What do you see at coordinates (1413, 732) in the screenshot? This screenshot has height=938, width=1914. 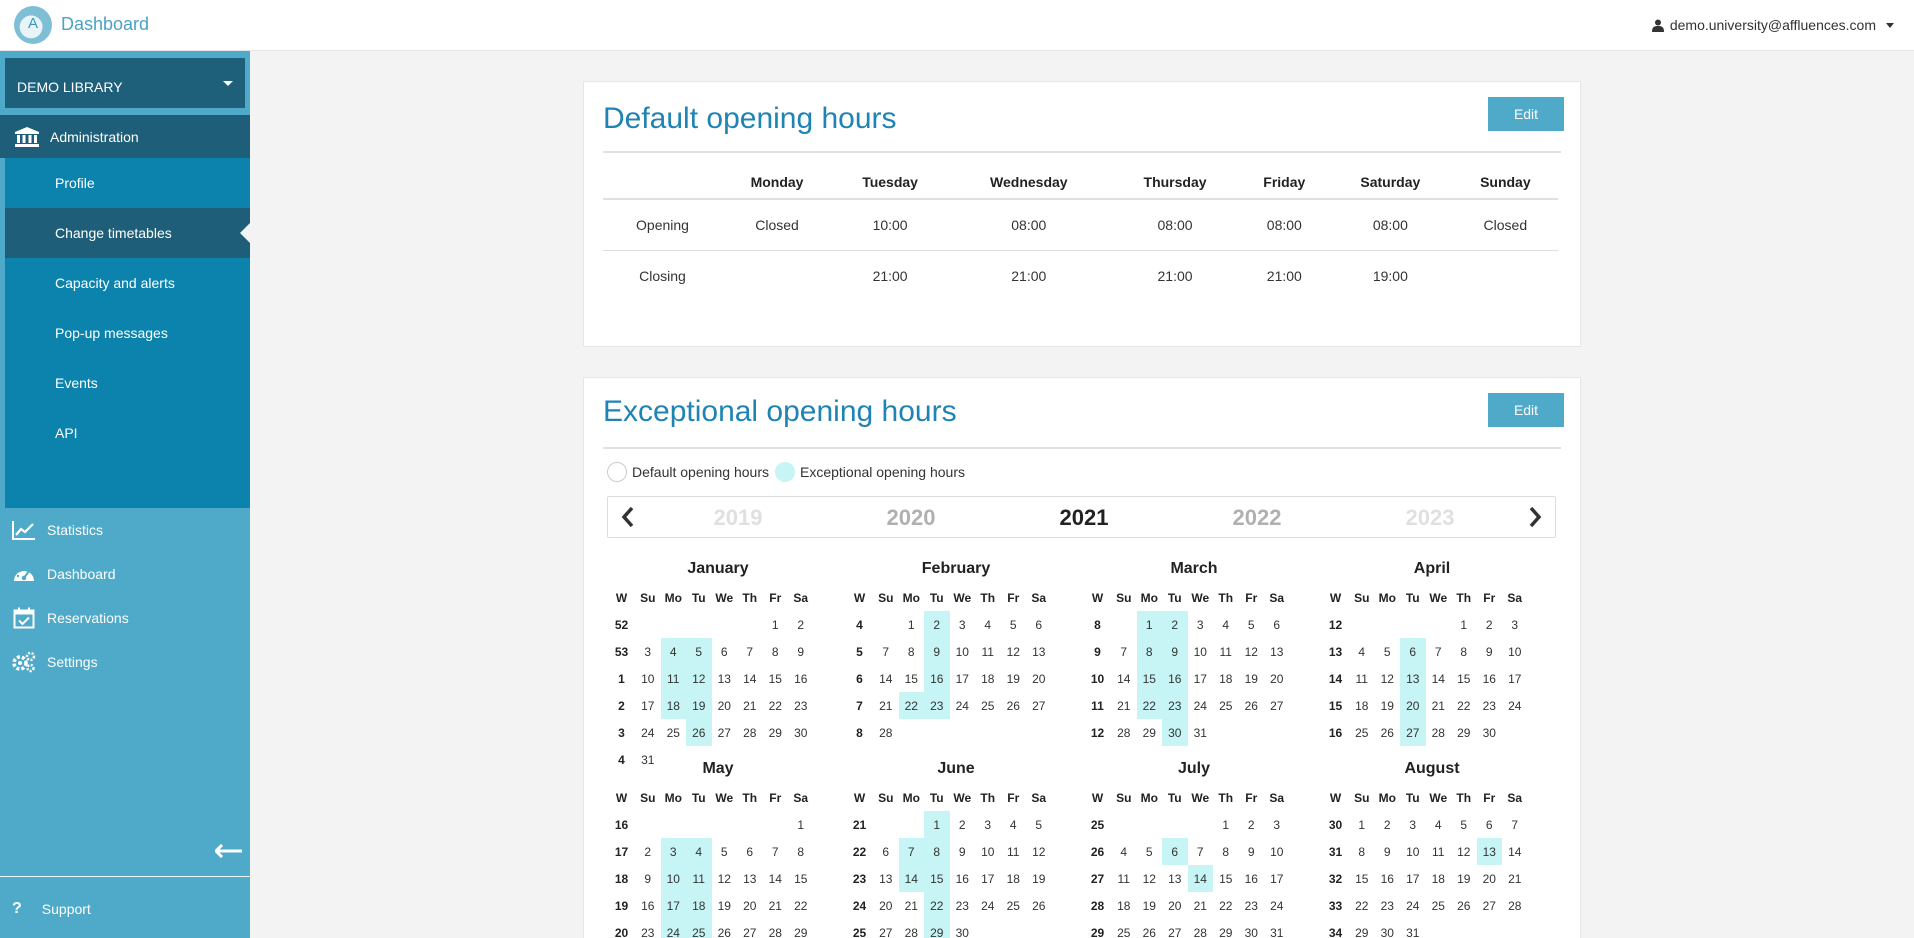 I see `day-cell: 27` at bounding box center [1413, 732].